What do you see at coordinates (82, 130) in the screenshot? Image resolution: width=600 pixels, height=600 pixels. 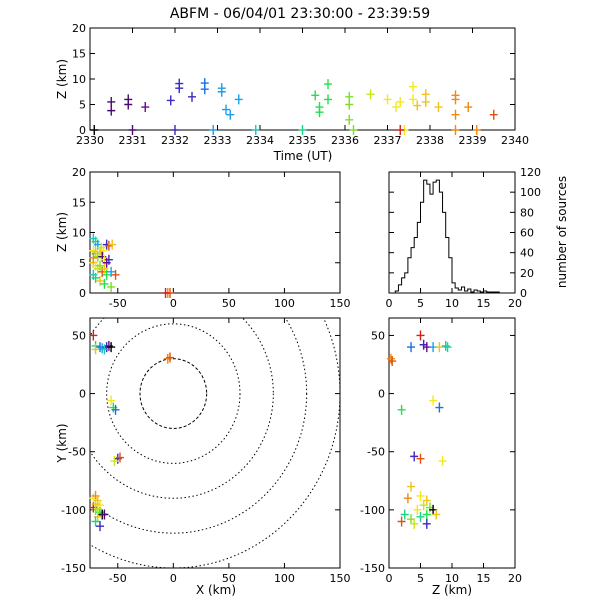 I see `time-ytick-label: 0` at bounding box center [82, 130].